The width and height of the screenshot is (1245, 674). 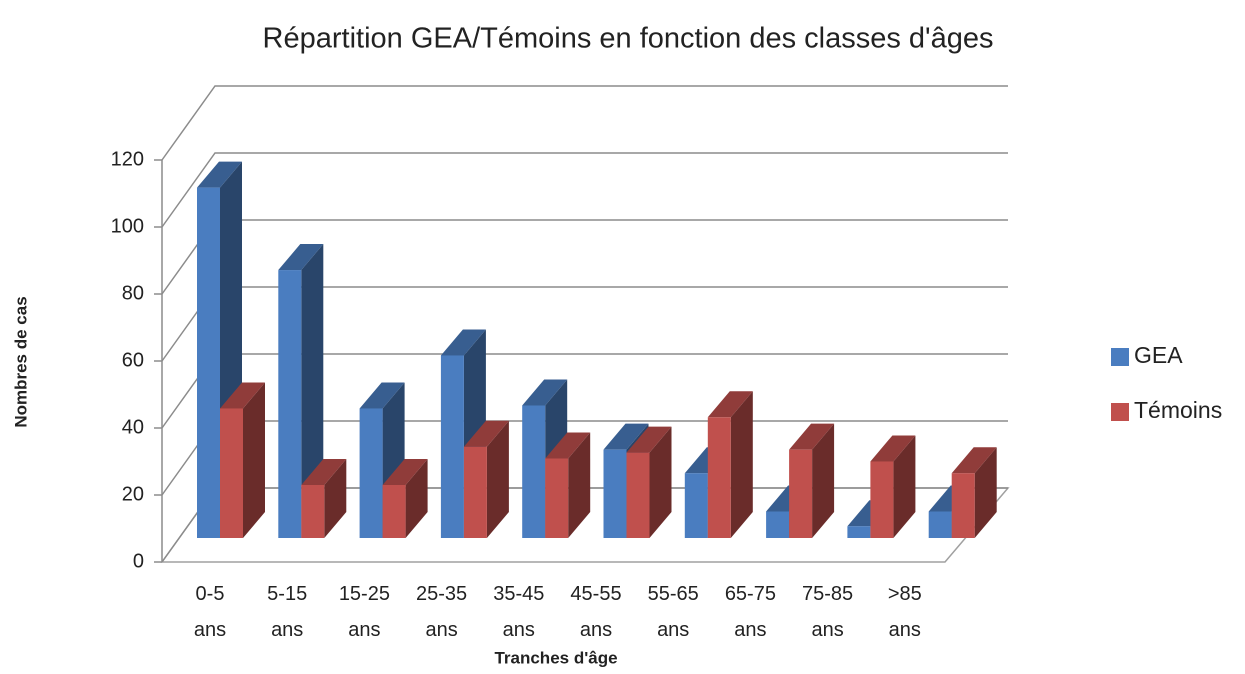 What do you see at coordinates (1178, 410) in the screenshot?
I see `legend-label: Témoins` at bounding box center [1178, 410].